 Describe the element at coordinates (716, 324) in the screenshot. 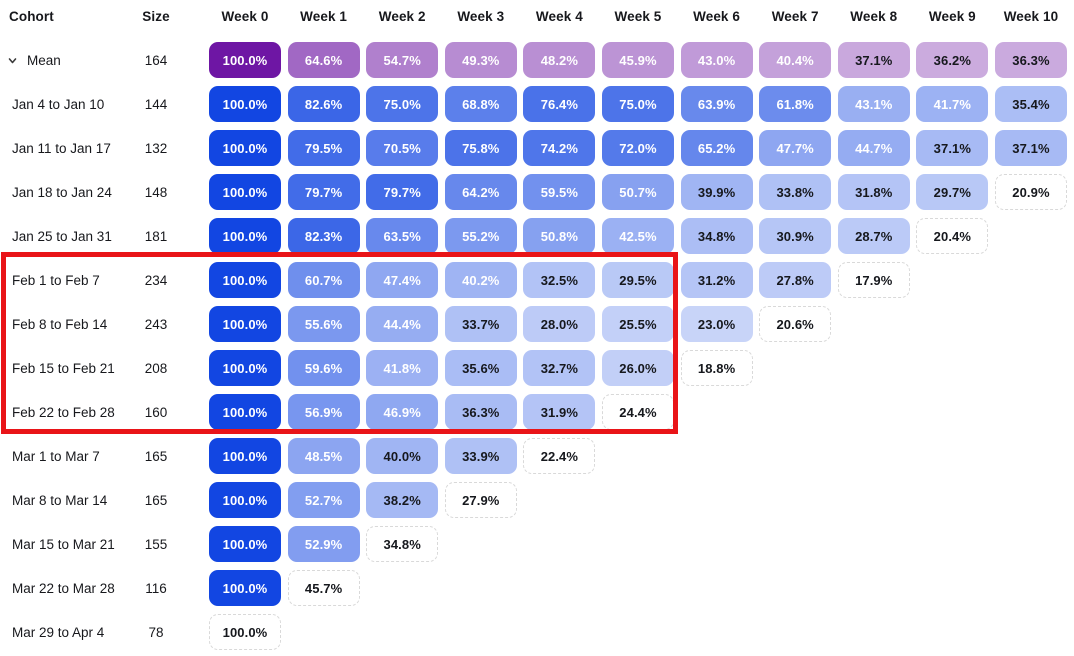

I see `retention-cell: 23.0%` at that location.